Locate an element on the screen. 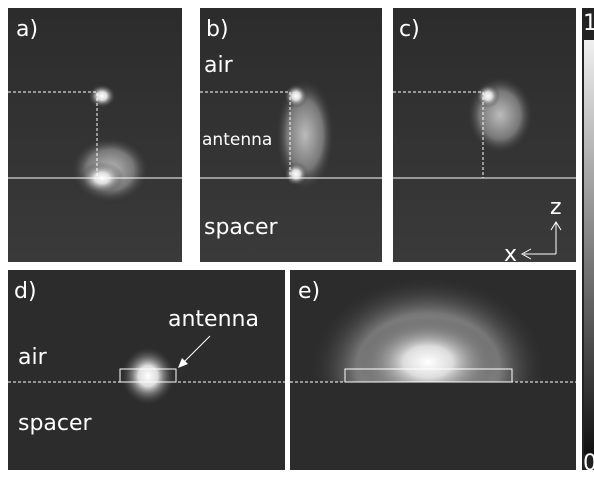 The height and width of the screenshot is (477, 594). panel-label: b) is located at coordinates (217, 29).